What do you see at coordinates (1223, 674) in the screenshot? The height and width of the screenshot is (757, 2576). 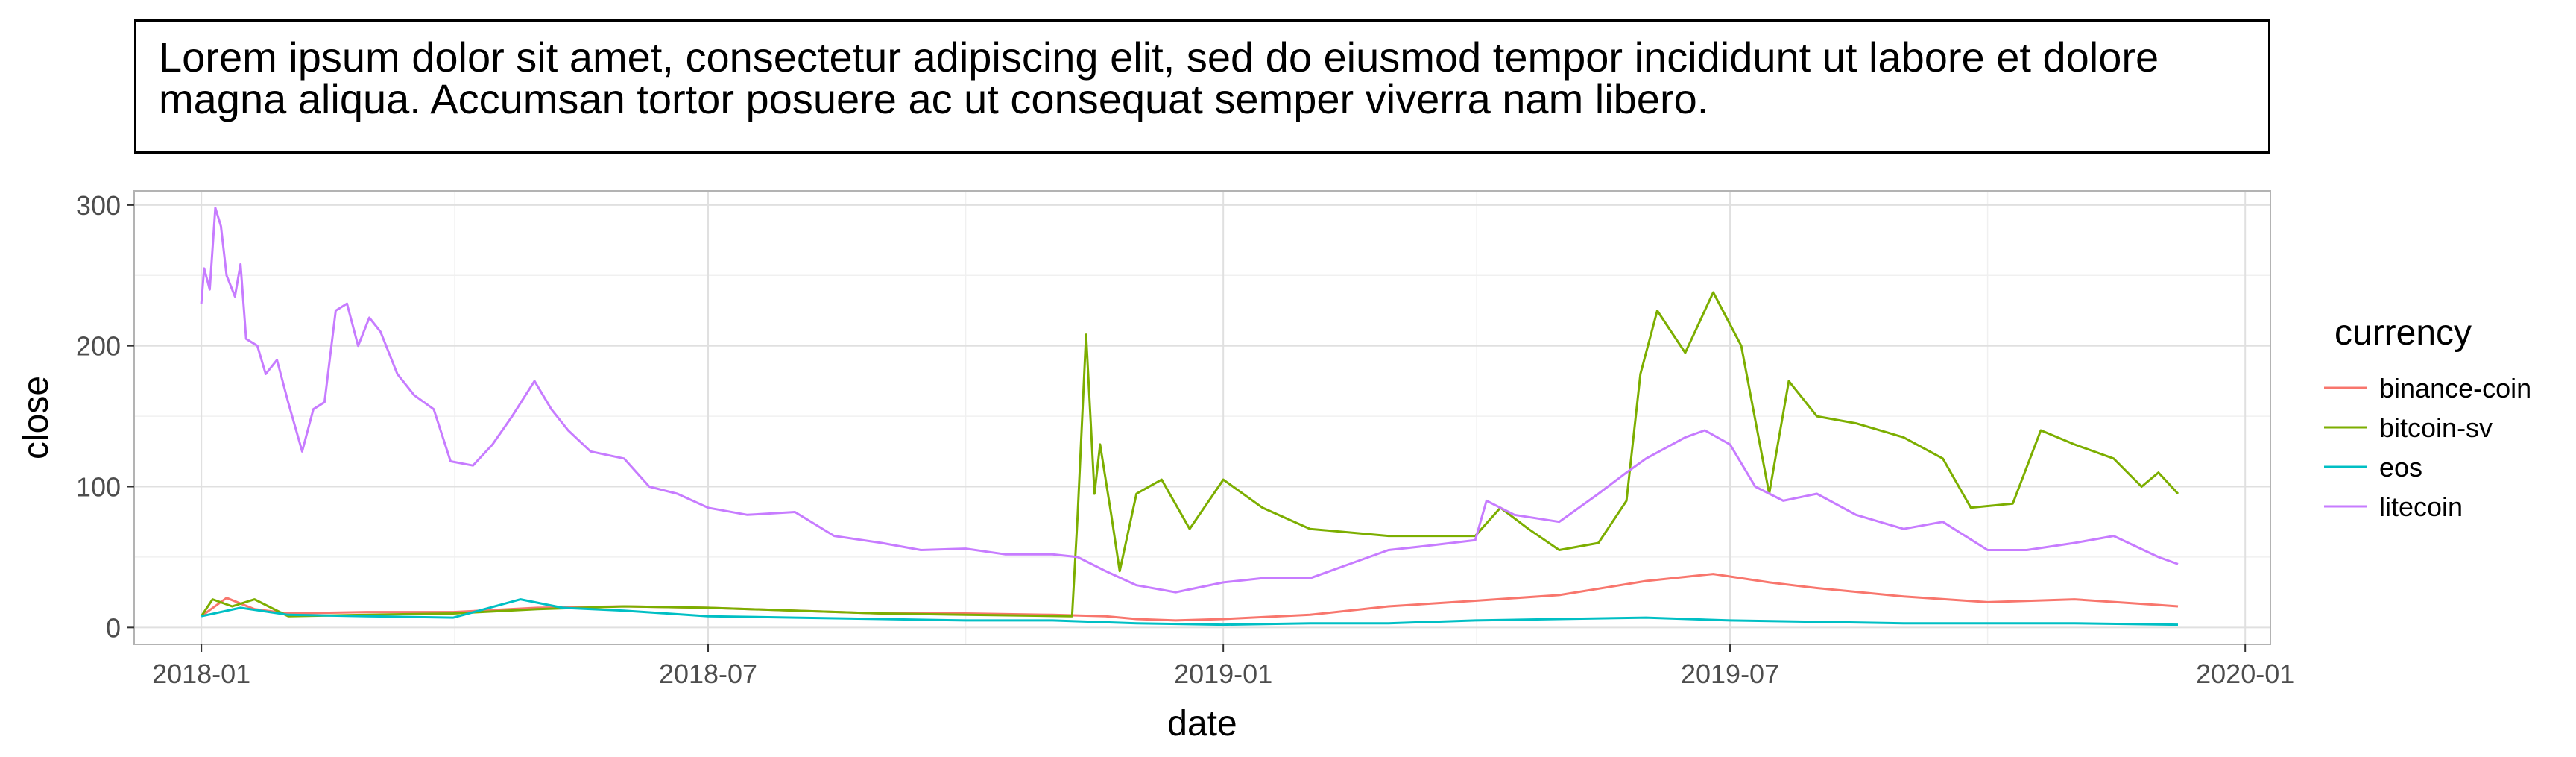 I see `x-tick-label: 2019-01` at bounding box center [1223, 674].